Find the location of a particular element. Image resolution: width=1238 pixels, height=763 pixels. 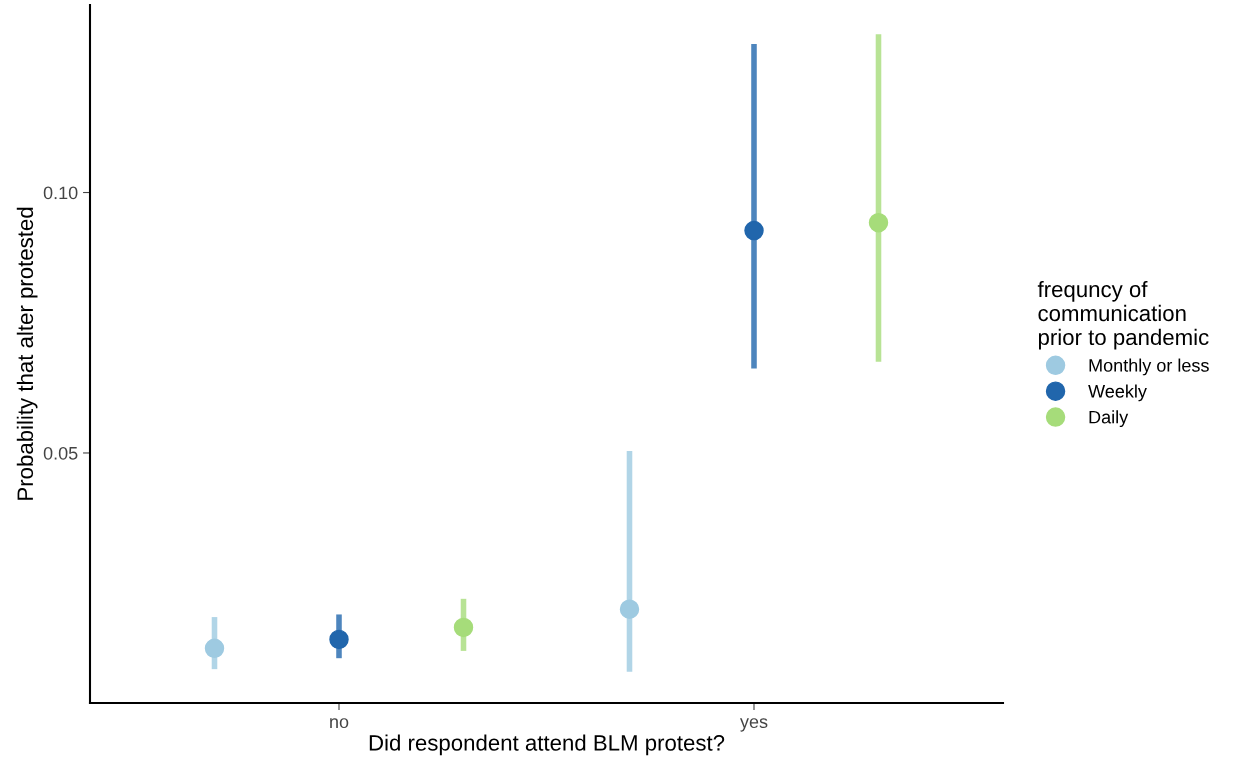

y-axis-title: Probability that alter protested is located at coordinates (27, 353).